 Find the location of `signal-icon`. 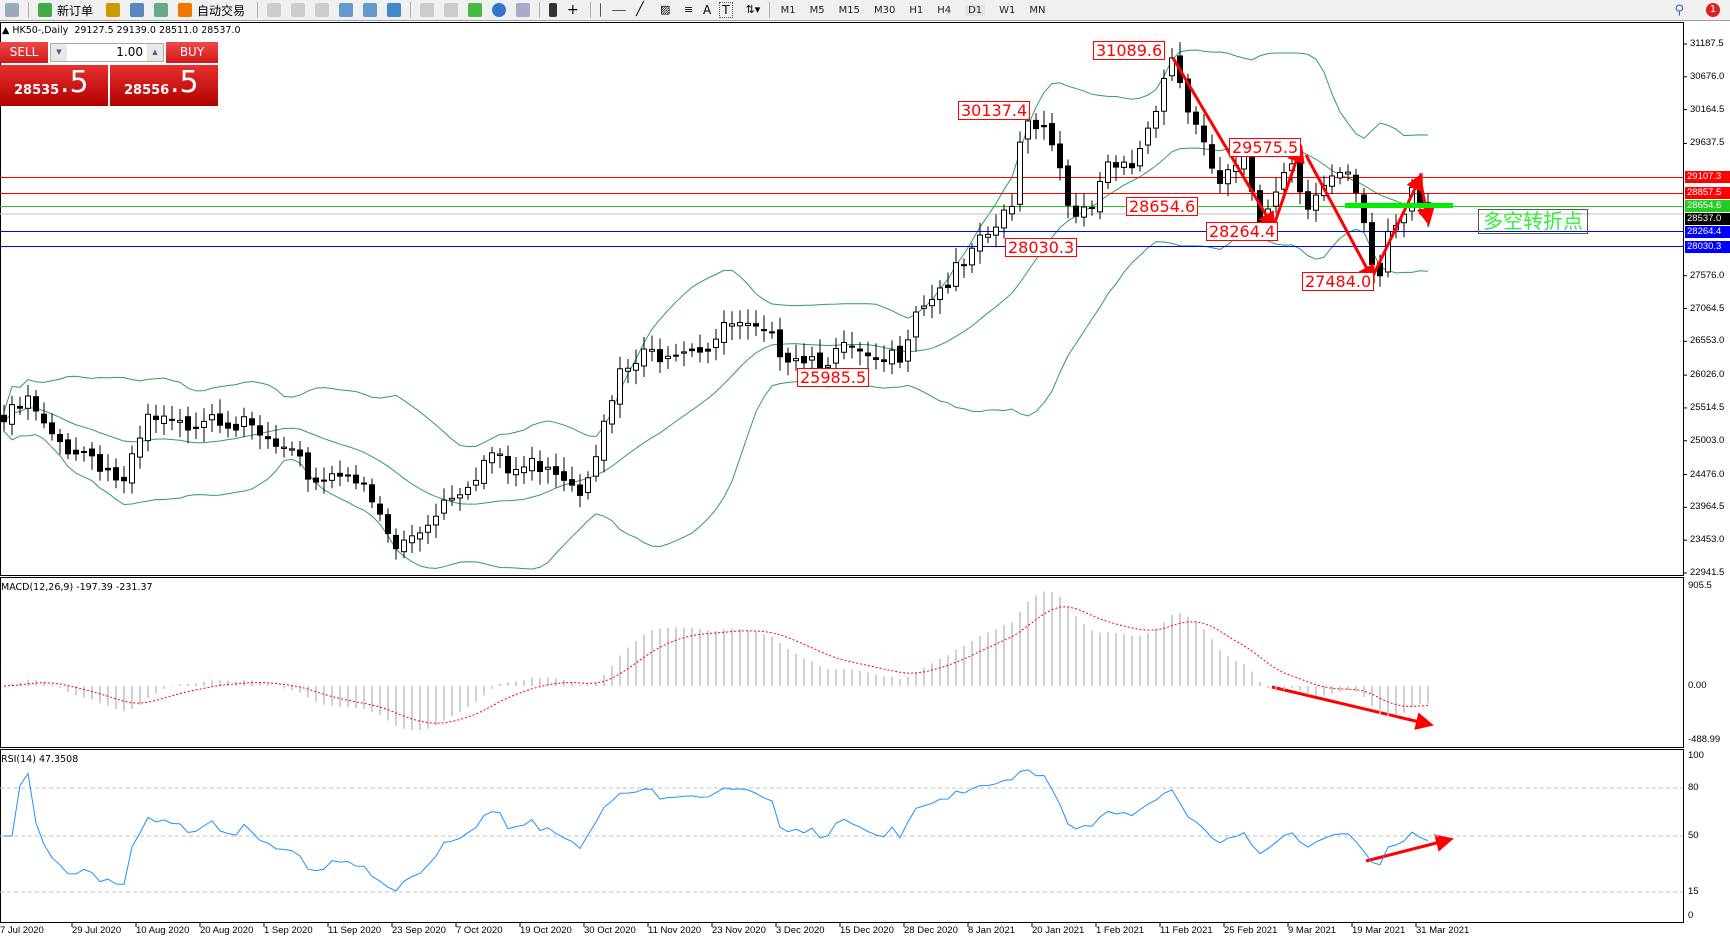

signal-icon is located at coordinates (161, 10).